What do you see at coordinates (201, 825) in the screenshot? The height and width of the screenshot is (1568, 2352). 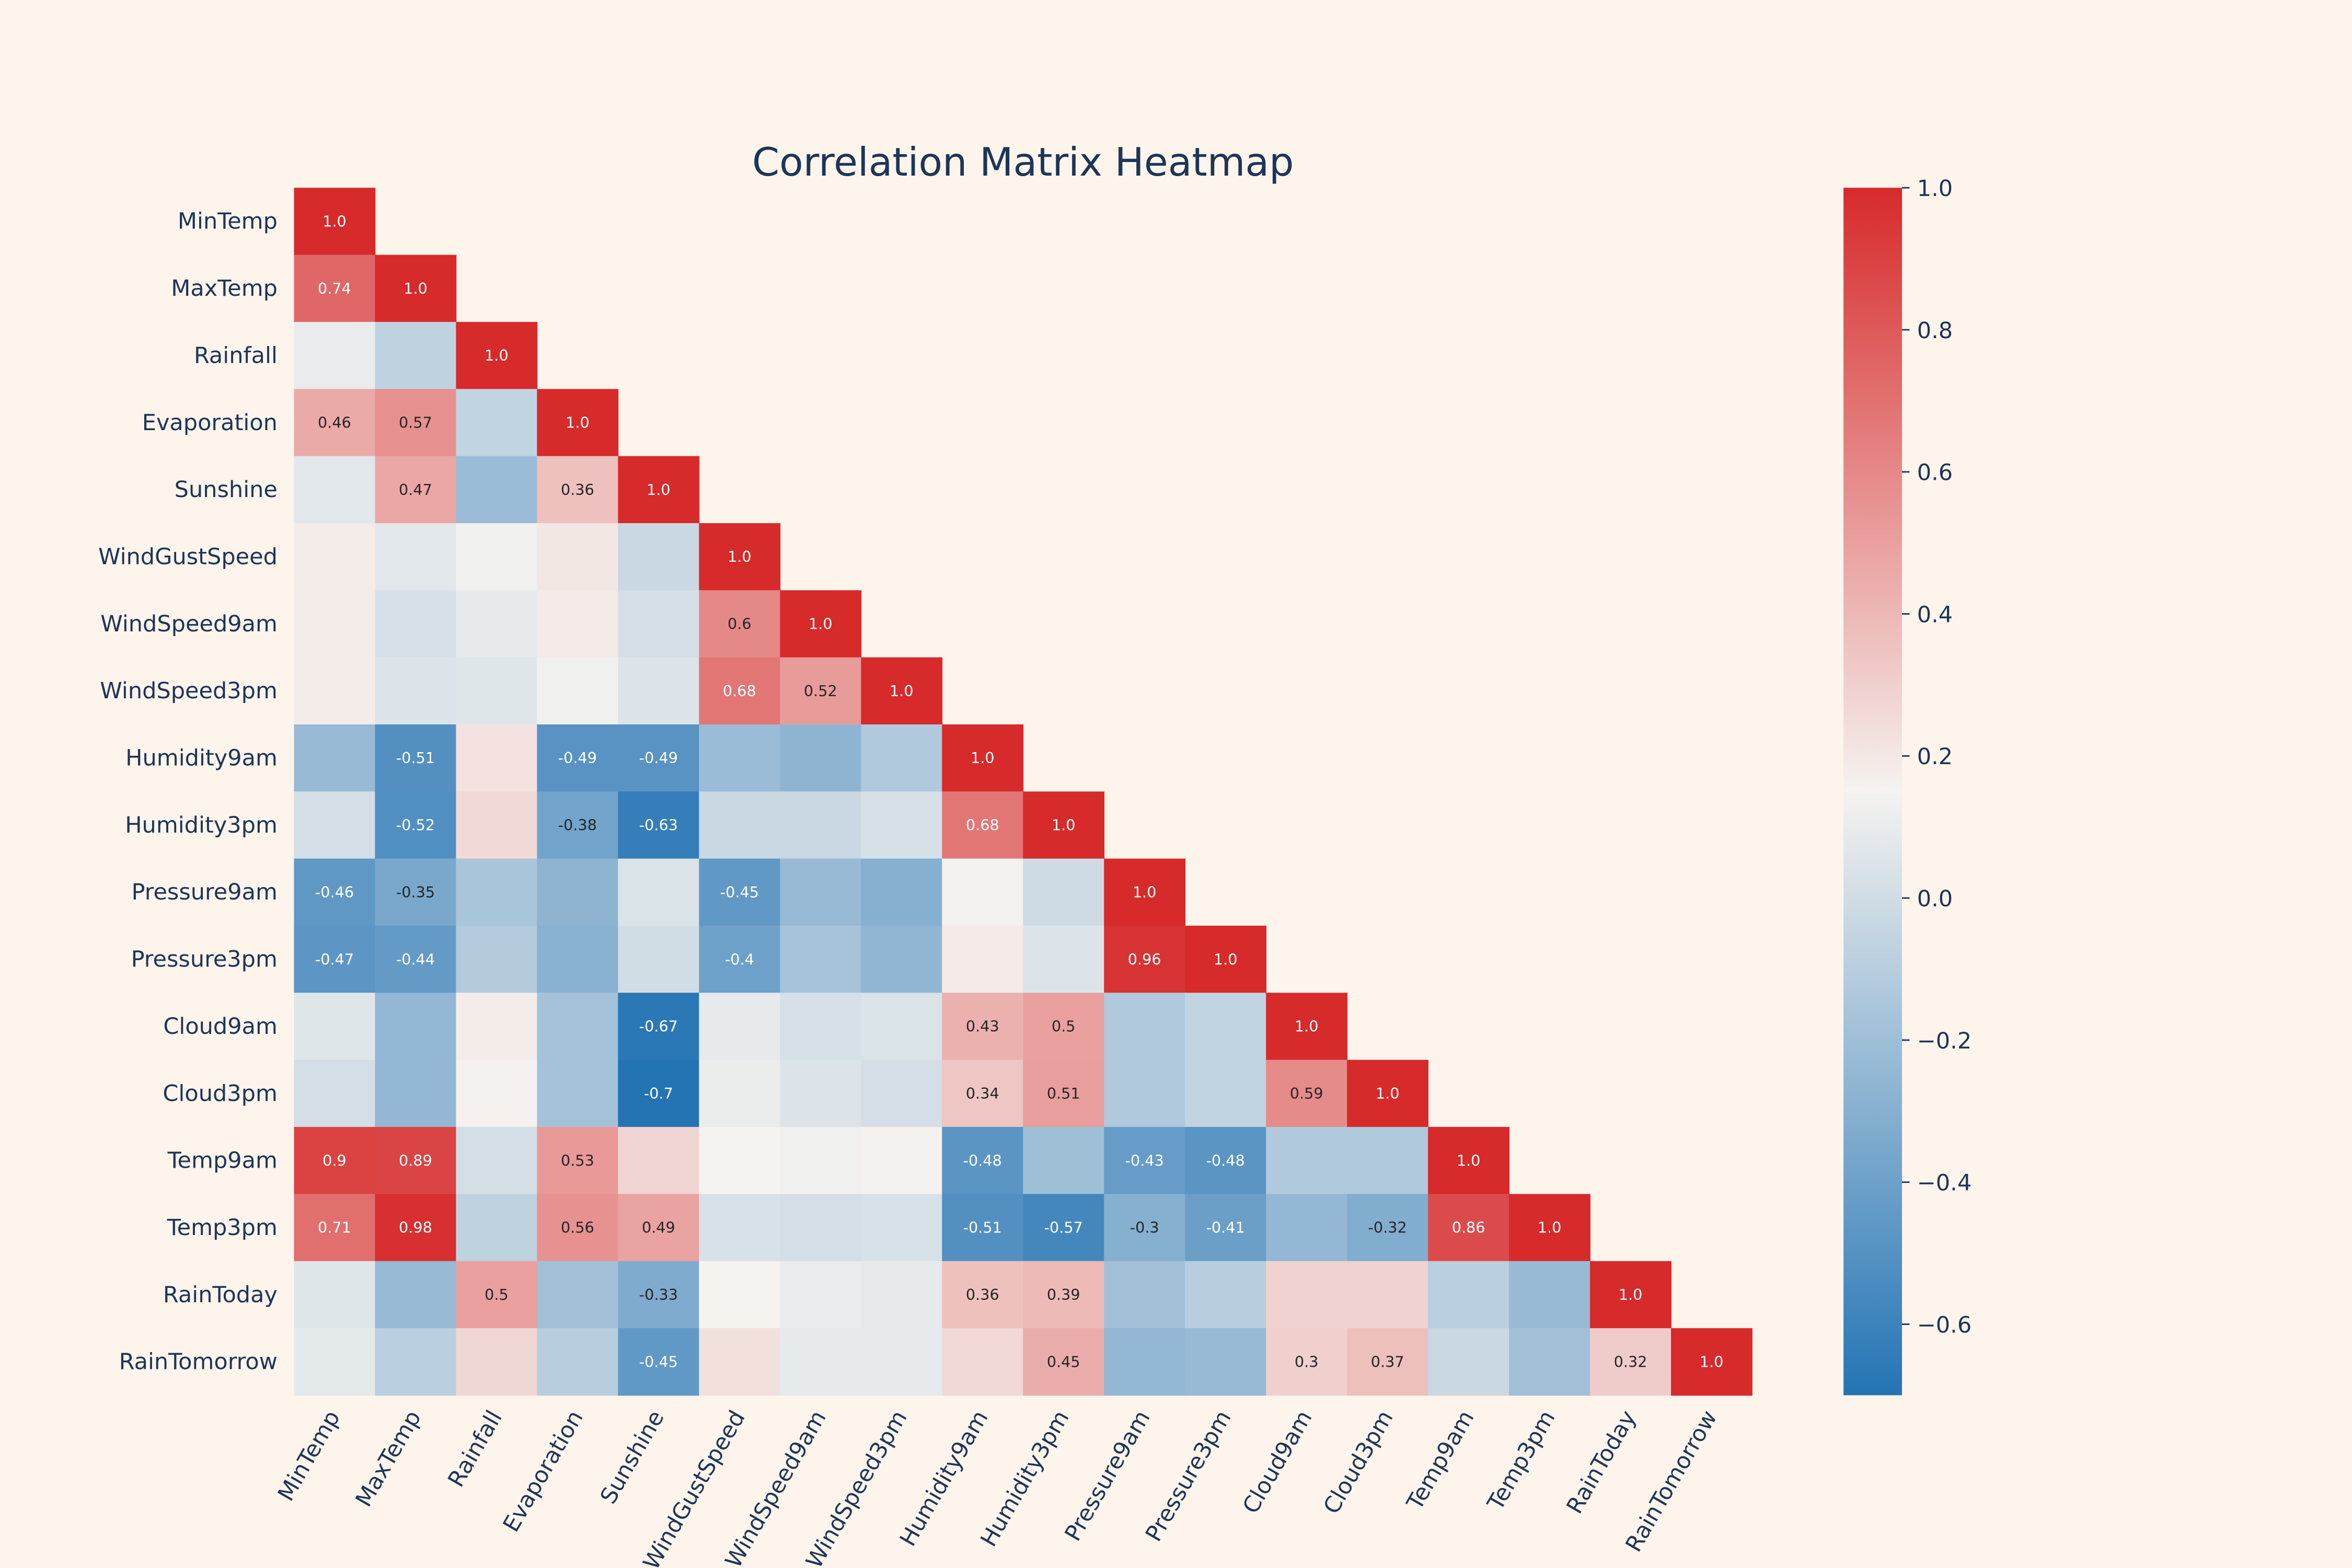 I see `y-tick-label: Humidity3pm` at bounding box center [201, 825].